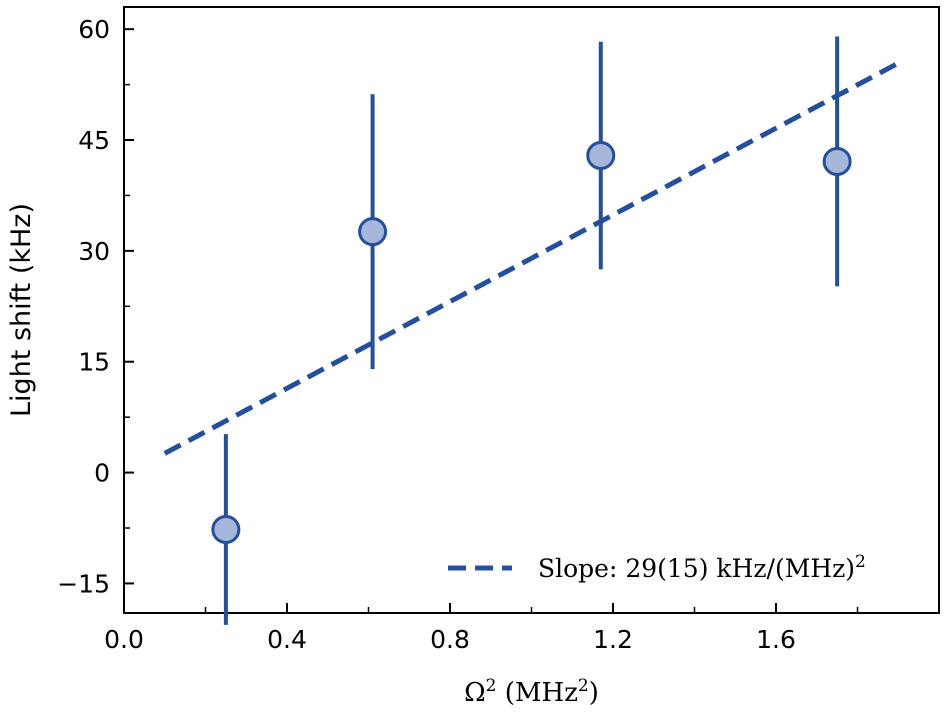 The image size is (948, 715). What do you see at coordinates (21, 310) in the screenshot?
I see `y-axis-label: Light shift (kHz)` at bounding box center [21, 310].